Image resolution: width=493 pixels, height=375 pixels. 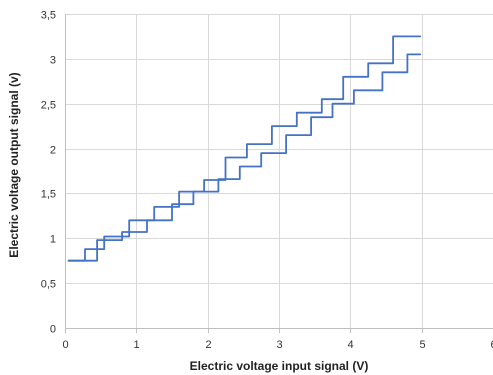 What do you see at coordinates (136, 345) in the screenshot?
I see `x-tick-label: 1` at bounding box center [136, 345].